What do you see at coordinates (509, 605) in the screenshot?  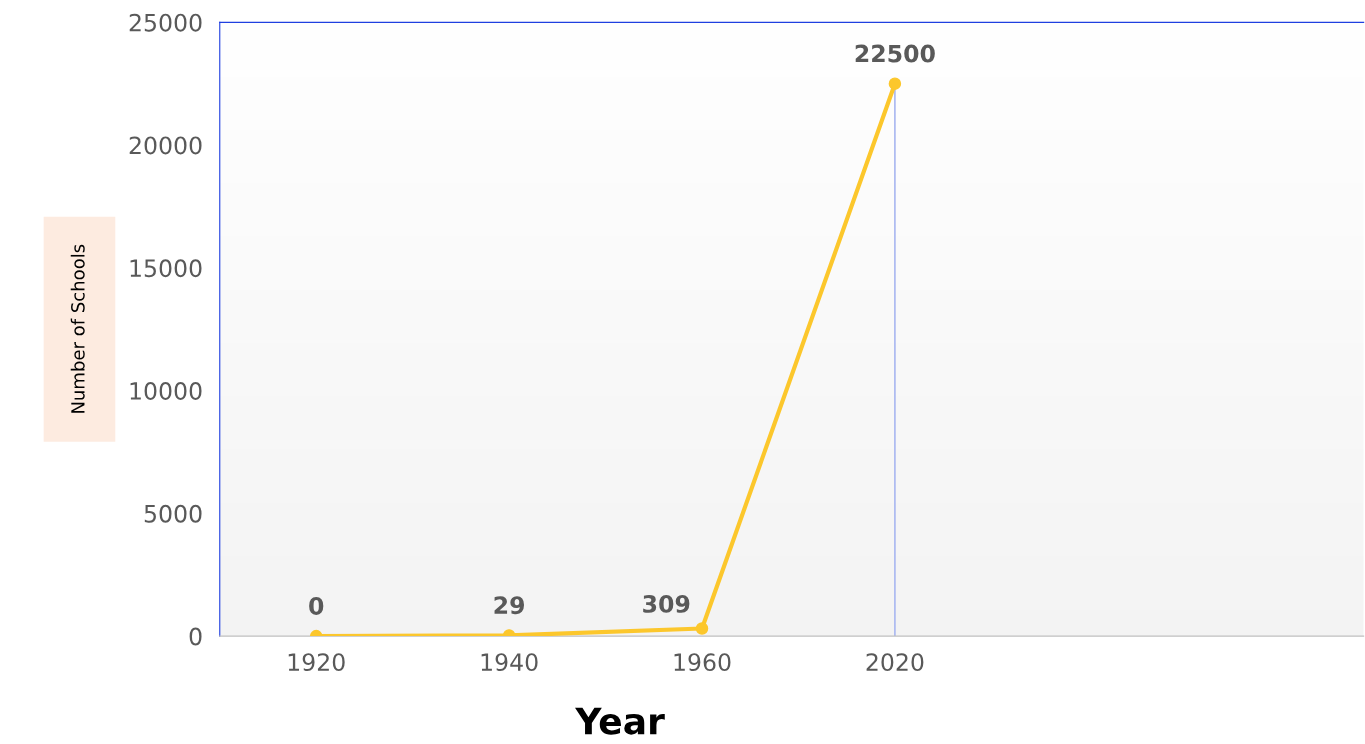 I see `data-label: 29` at bounding box center [509, 605].